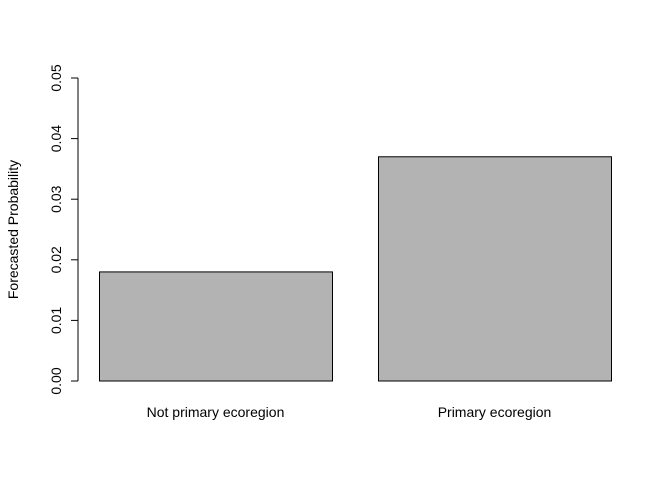 This screenshot has width=672, height=480. What do you see at coordinates (349, 412) in the screenshot?
I see `x-axis-labels: Not primary ecoregion Primary ecoregion` at bounding box center [349, 412].